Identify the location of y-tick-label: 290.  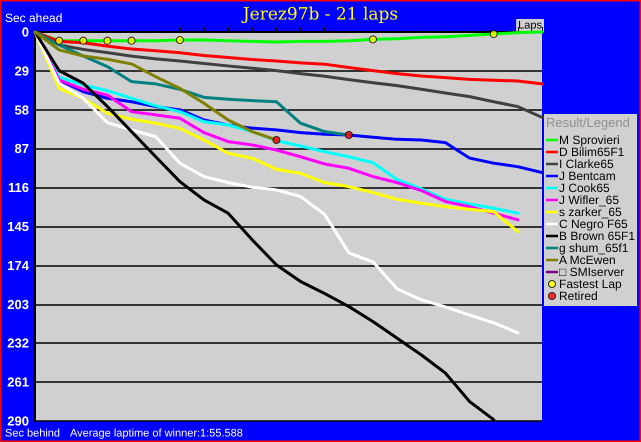
(18, 421).